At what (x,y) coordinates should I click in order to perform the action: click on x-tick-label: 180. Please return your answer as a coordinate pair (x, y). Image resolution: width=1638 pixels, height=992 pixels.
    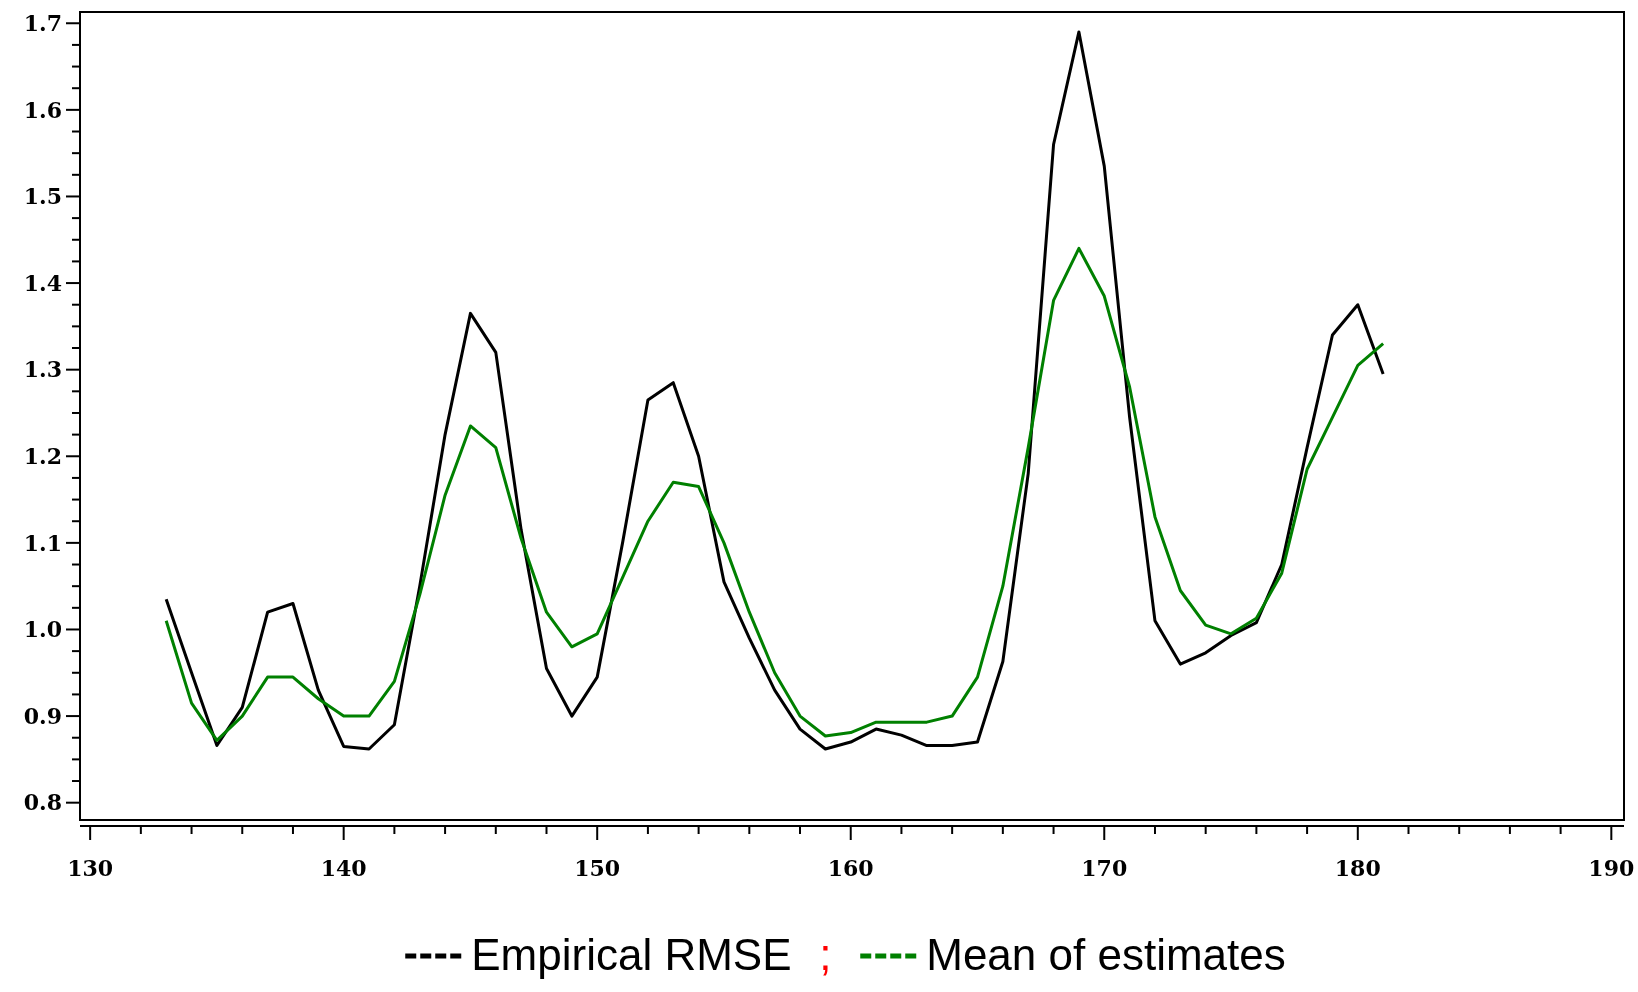
    Looking at the image, I should click on (1357, 868).